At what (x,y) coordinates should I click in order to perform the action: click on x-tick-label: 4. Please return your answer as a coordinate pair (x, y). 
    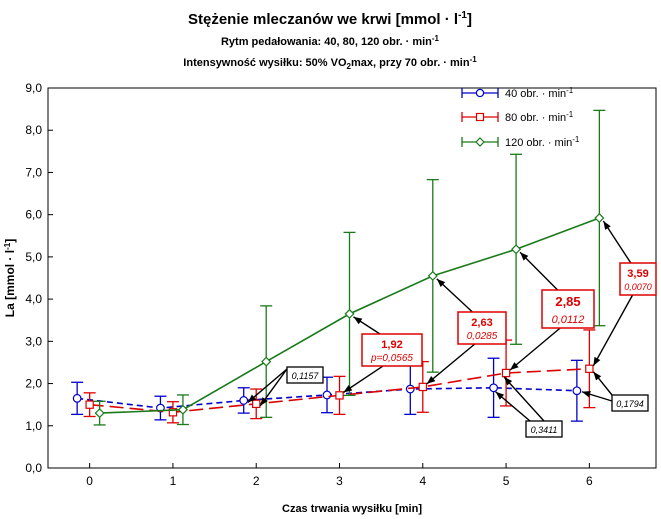
    Looking at the image, I should click on (422, 481).